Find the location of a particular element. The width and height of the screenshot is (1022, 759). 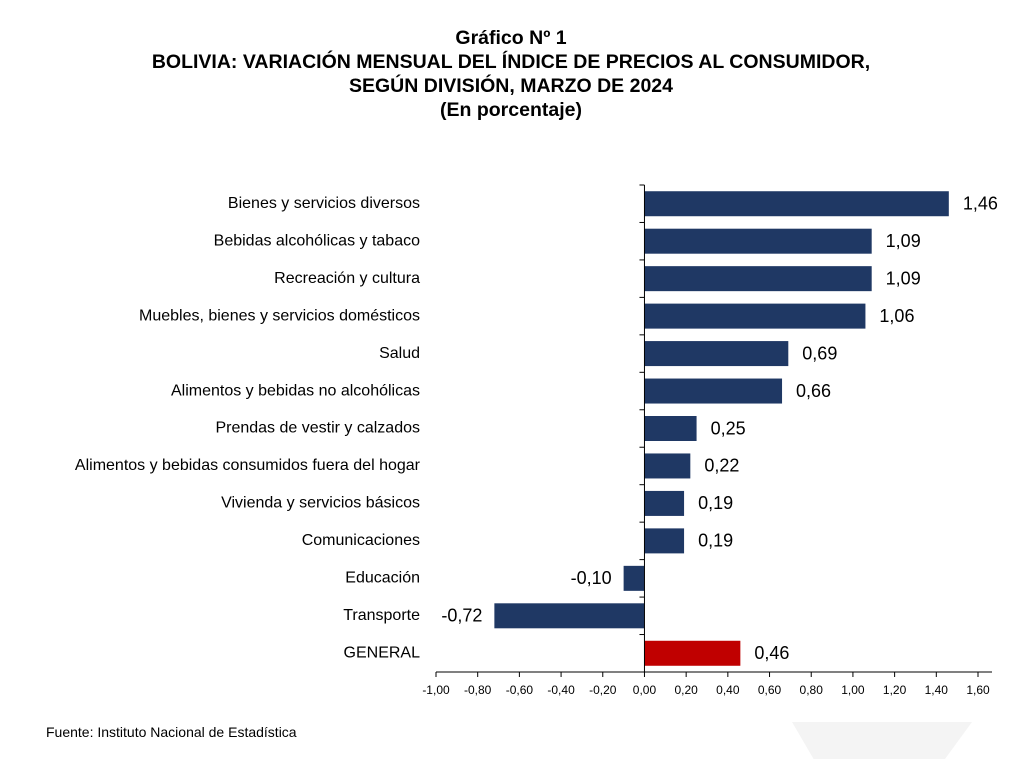

x-tick-label: -0,20 is located at coordinates (603, 690).